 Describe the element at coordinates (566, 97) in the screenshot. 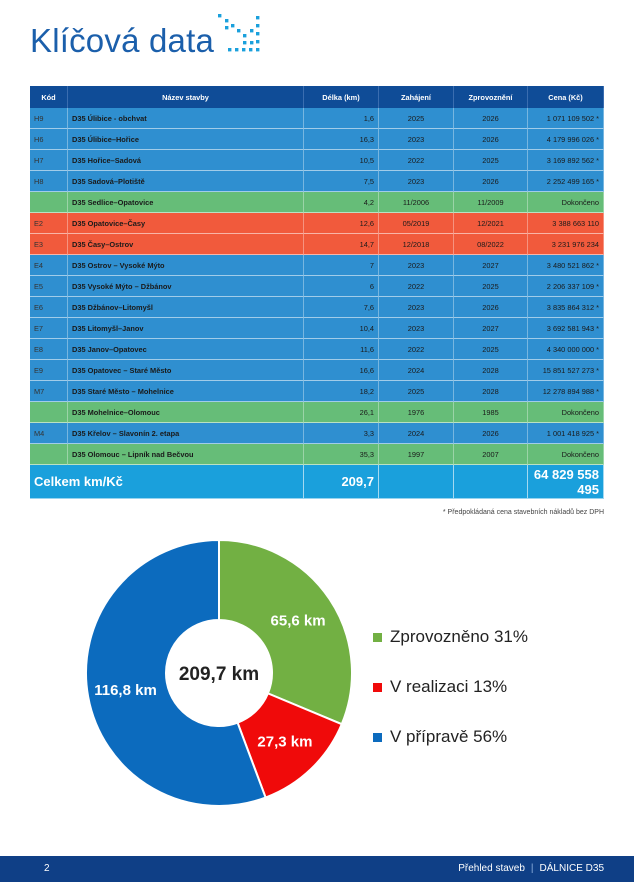

I see `header-price: Cena (Kč)` at that location.